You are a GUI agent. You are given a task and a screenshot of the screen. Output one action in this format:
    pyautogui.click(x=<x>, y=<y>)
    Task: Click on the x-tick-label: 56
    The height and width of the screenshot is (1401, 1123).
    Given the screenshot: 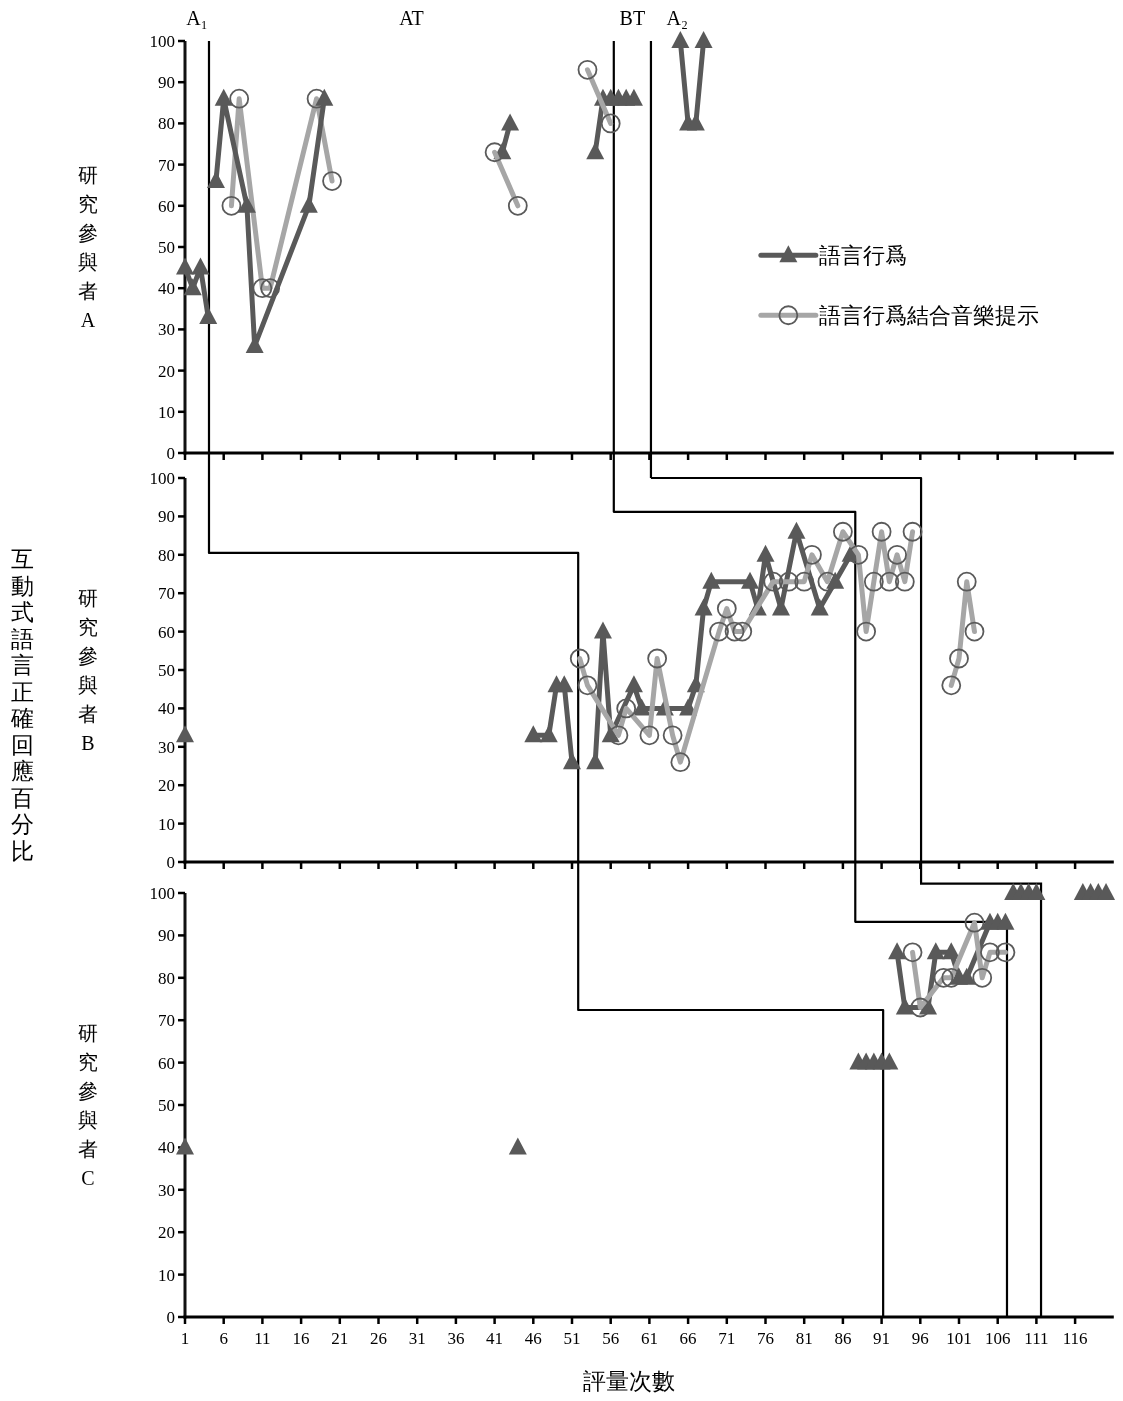 What is the action you would take?
    pyautogui.click(x=611, y=1338)
    